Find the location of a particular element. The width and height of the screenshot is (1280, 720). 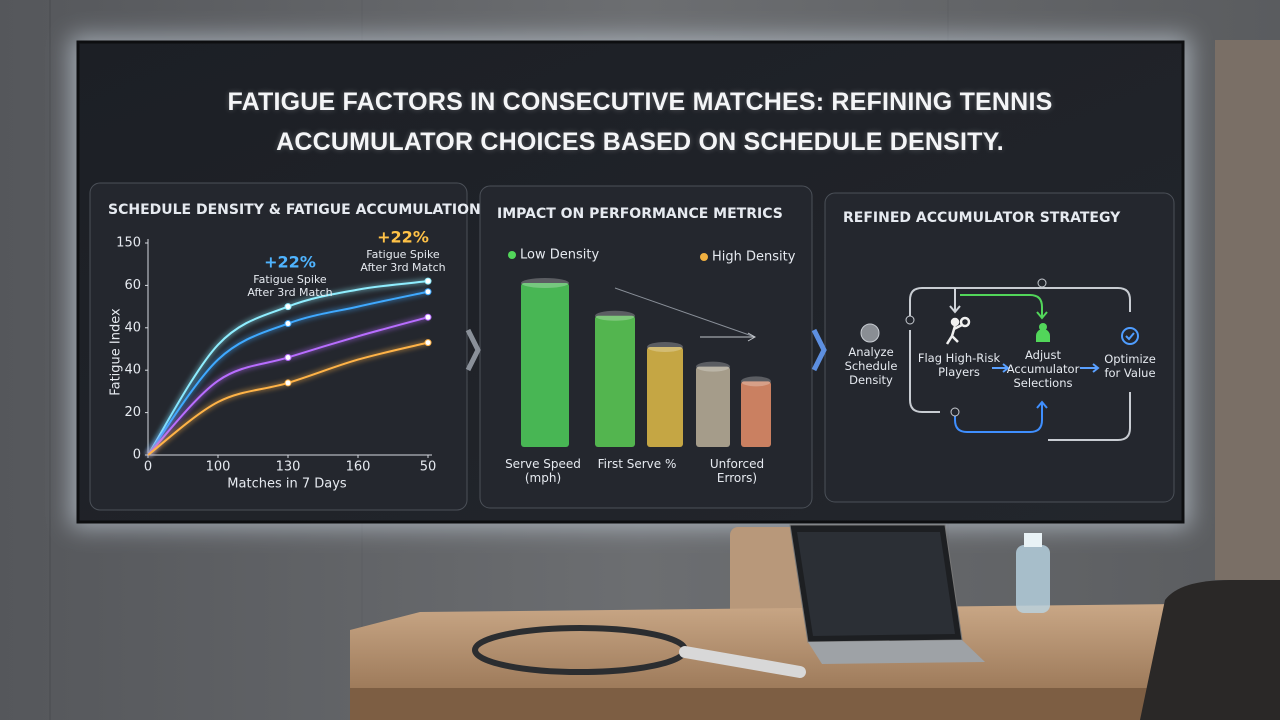

door is located at coordinates (1247, 310).